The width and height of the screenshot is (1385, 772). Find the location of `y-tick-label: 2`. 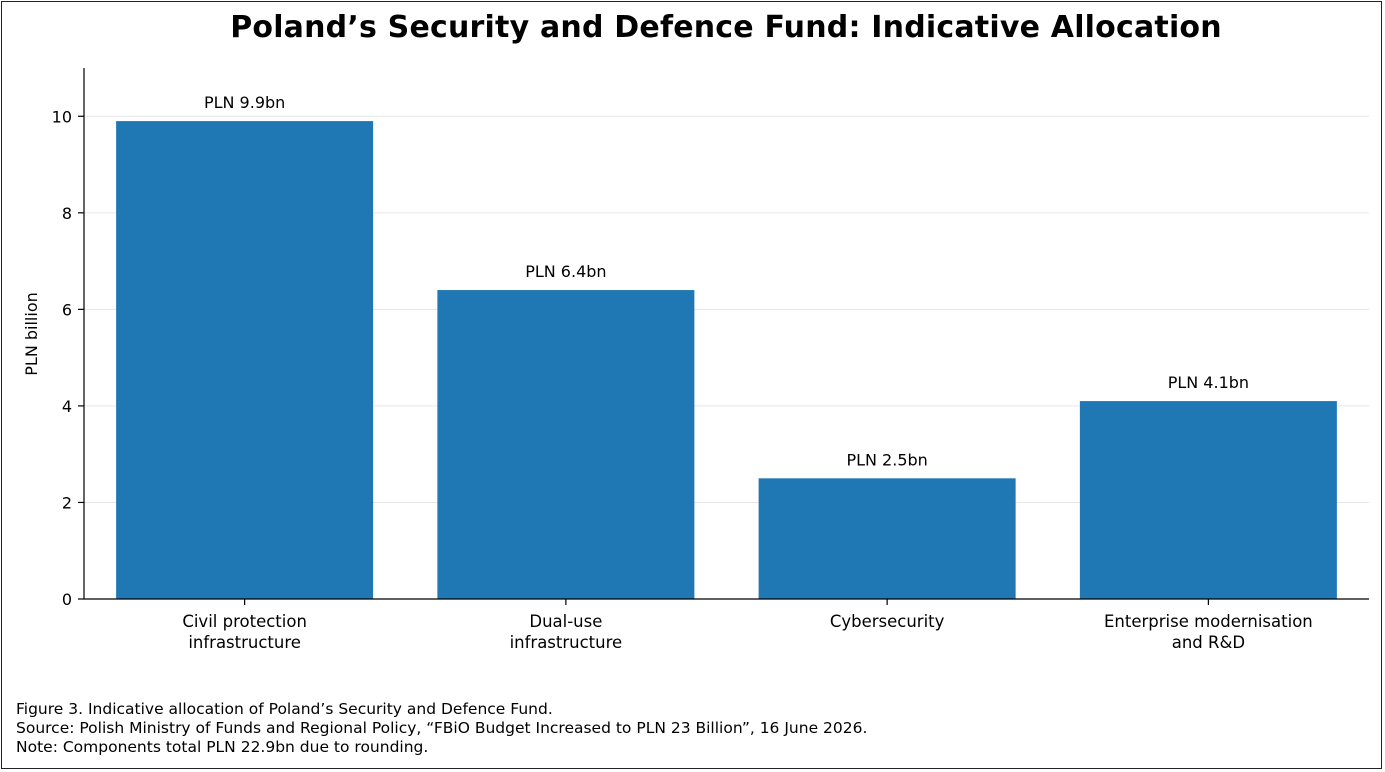

y-tick-label: 2 is located at coordinates (67, 502).